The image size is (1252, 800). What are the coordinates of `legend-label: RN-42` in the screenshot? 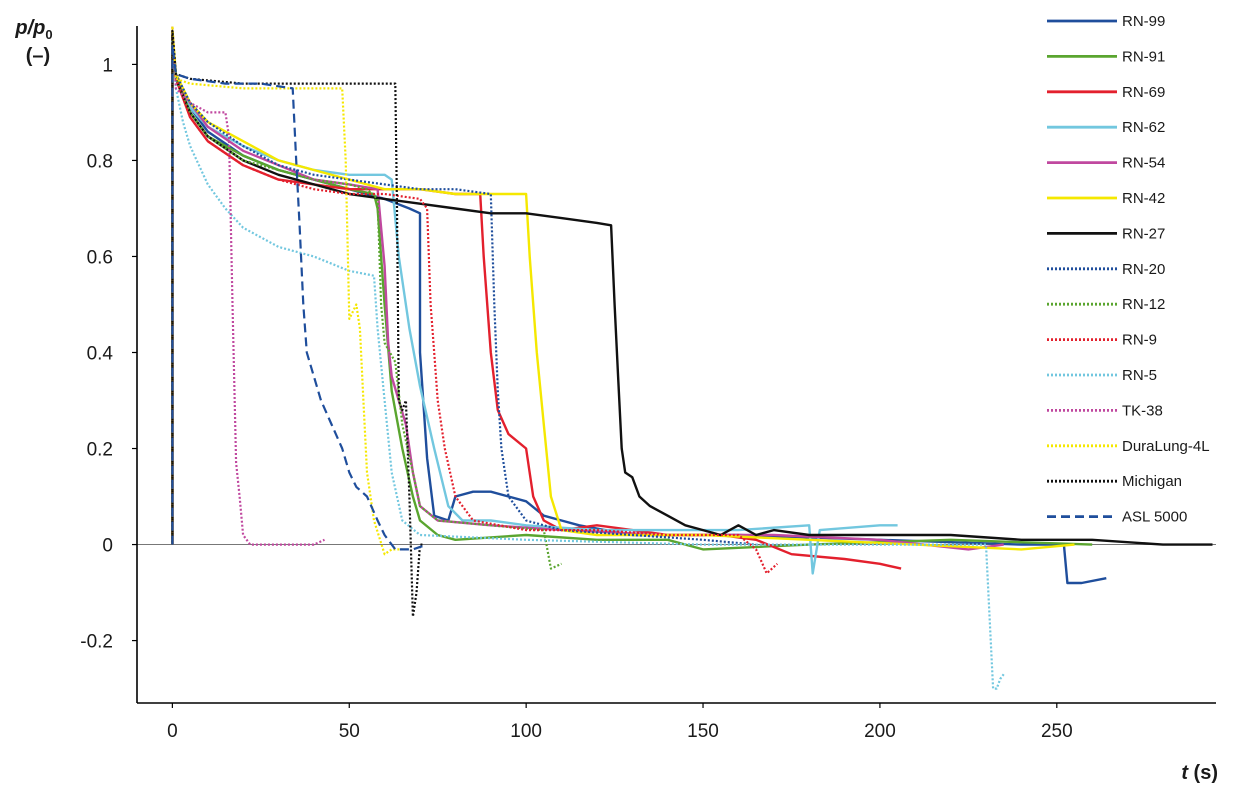 It's located at (1143, 198).